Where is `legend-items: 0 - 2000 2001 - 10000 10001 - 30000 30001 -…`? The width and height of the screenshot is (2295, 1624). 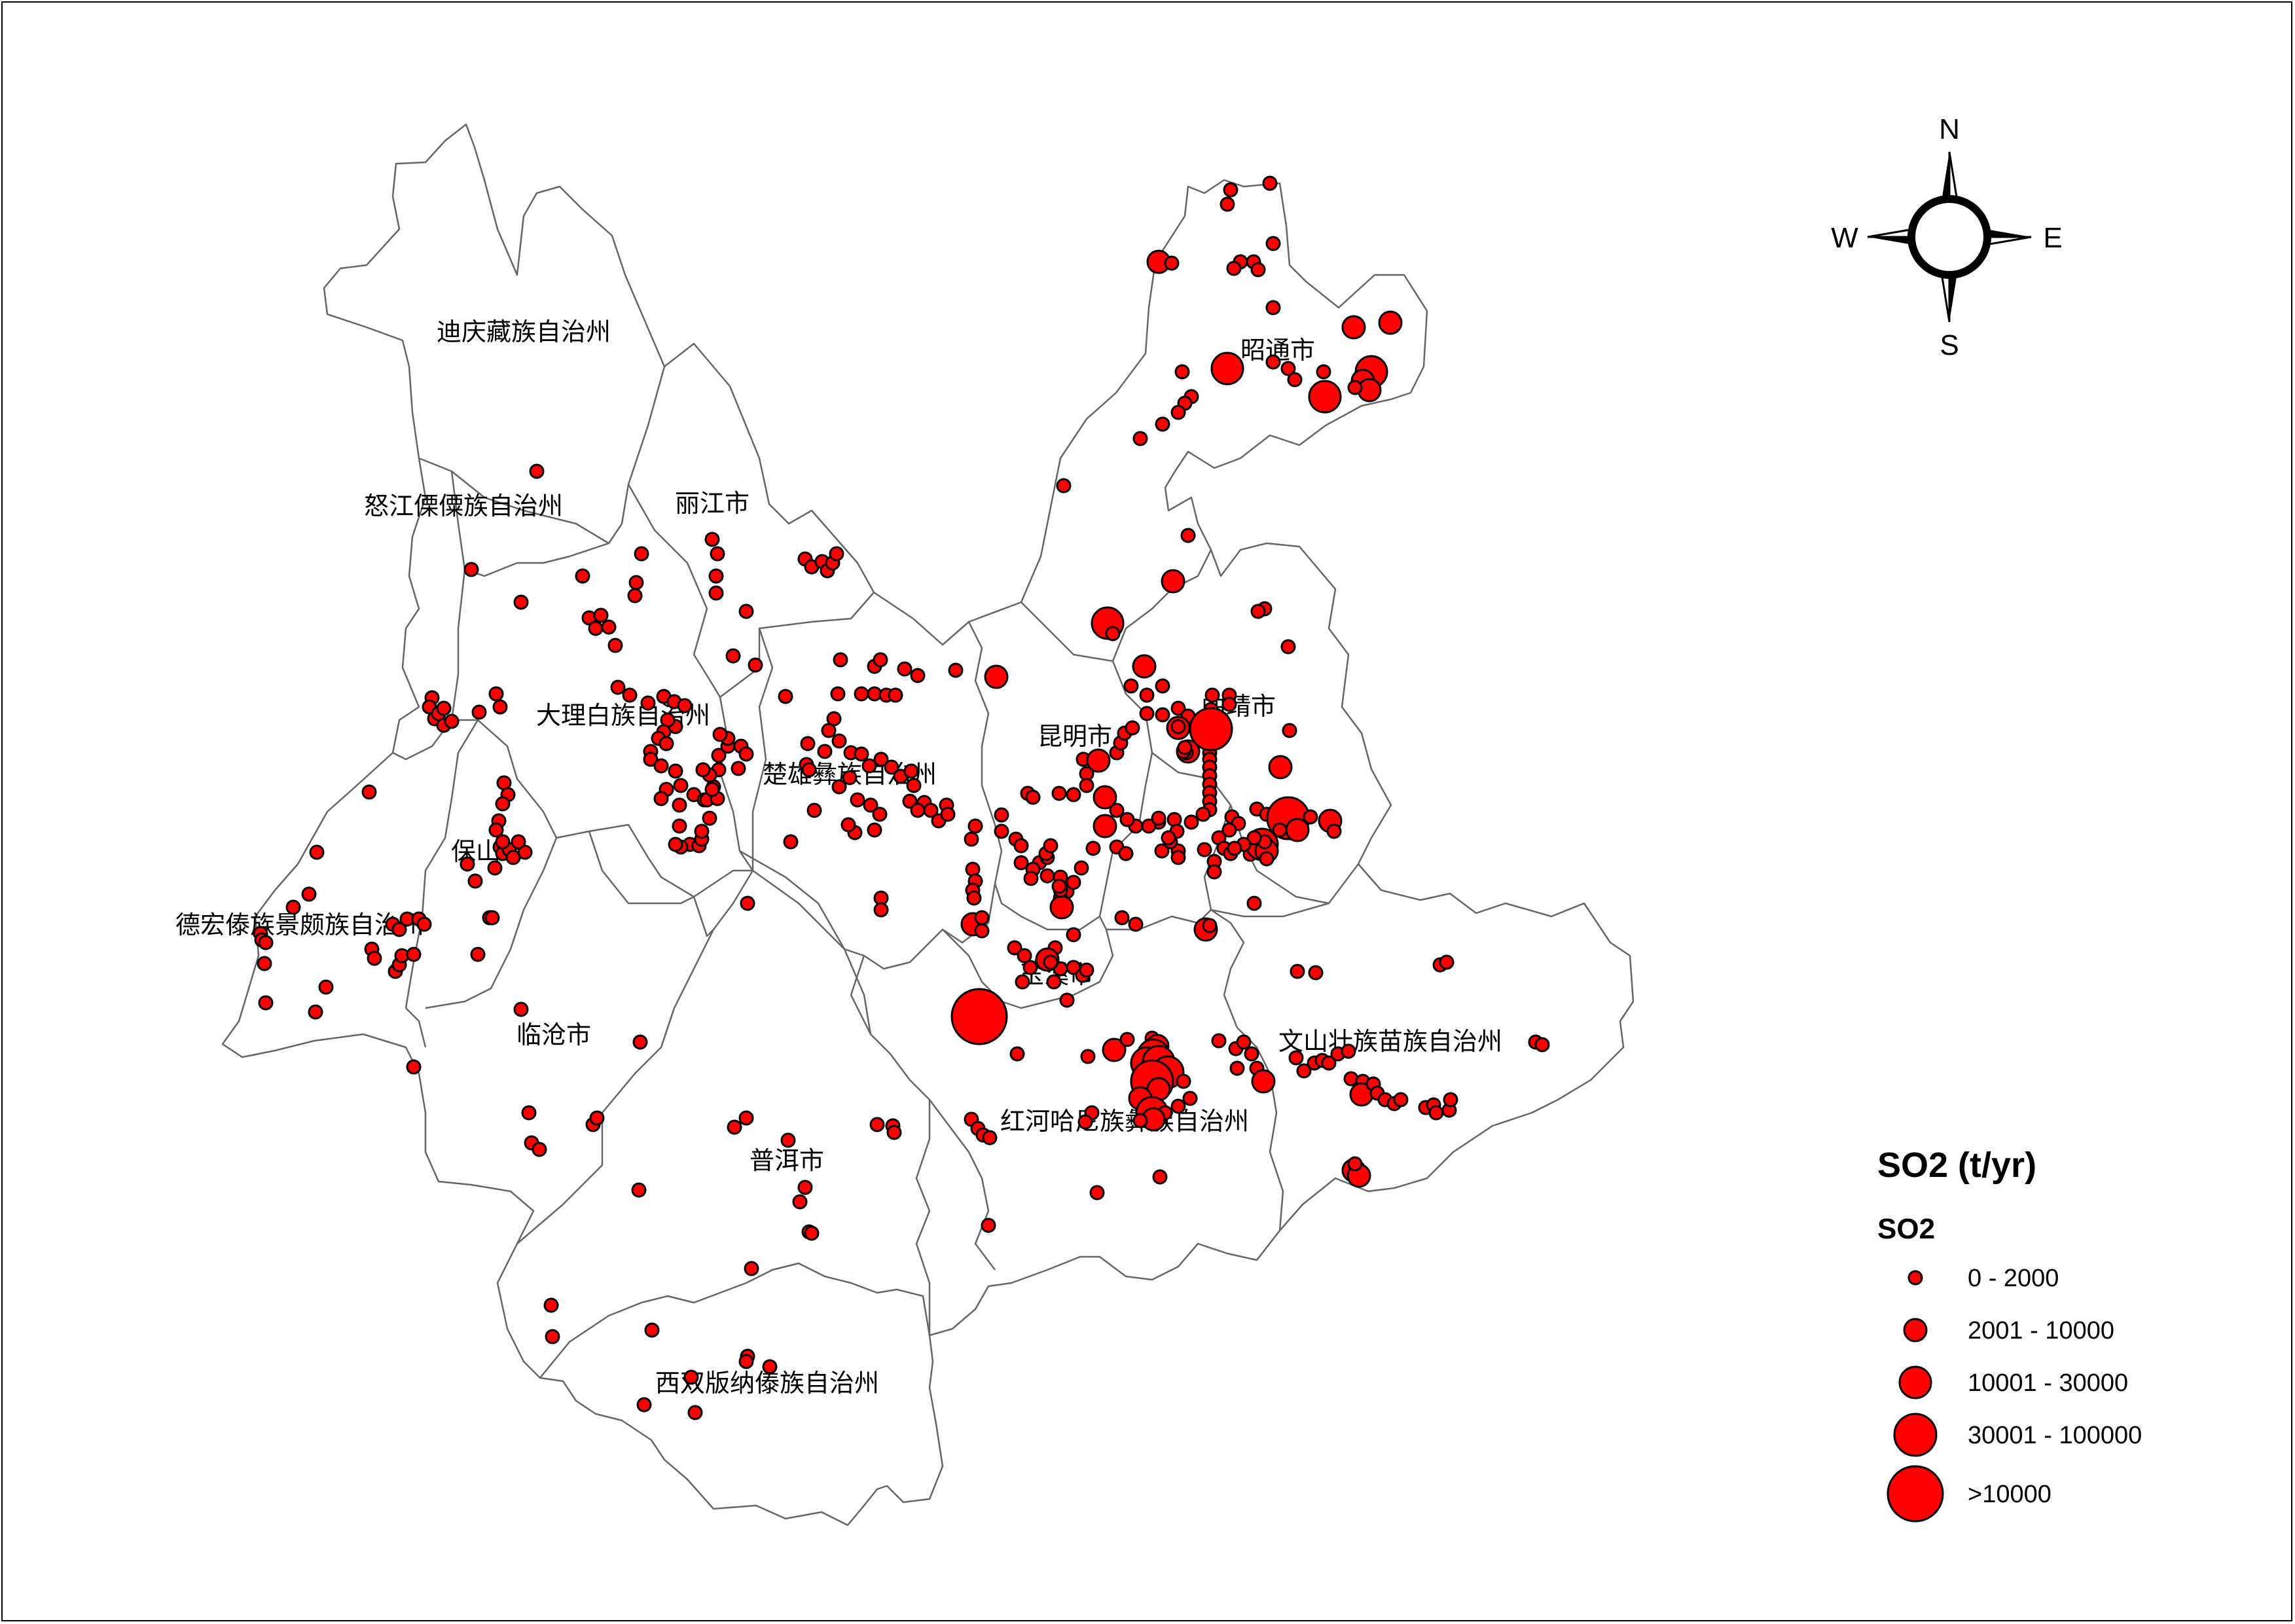 legend-items: 0 - 2000 2001 - 10000 10001 - 30000 30001 -… is located at coordinates (2015, 1394).